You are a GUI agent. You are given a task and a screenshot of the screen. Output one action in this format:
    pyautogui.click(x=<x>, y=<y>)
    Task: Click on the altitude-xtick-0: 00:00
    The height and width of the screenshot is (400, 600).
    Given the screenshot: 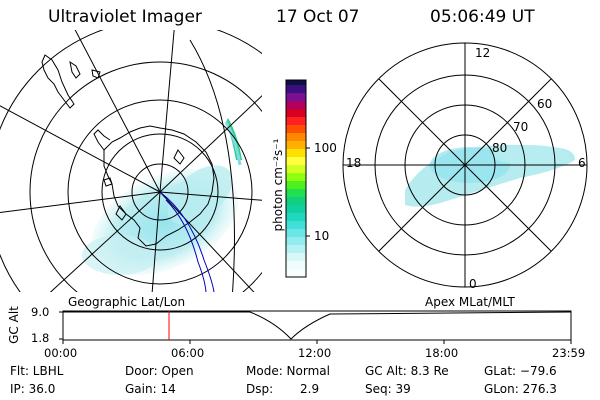 What is the action you would take?
    pyautogui.click(x=61, y=353)
    